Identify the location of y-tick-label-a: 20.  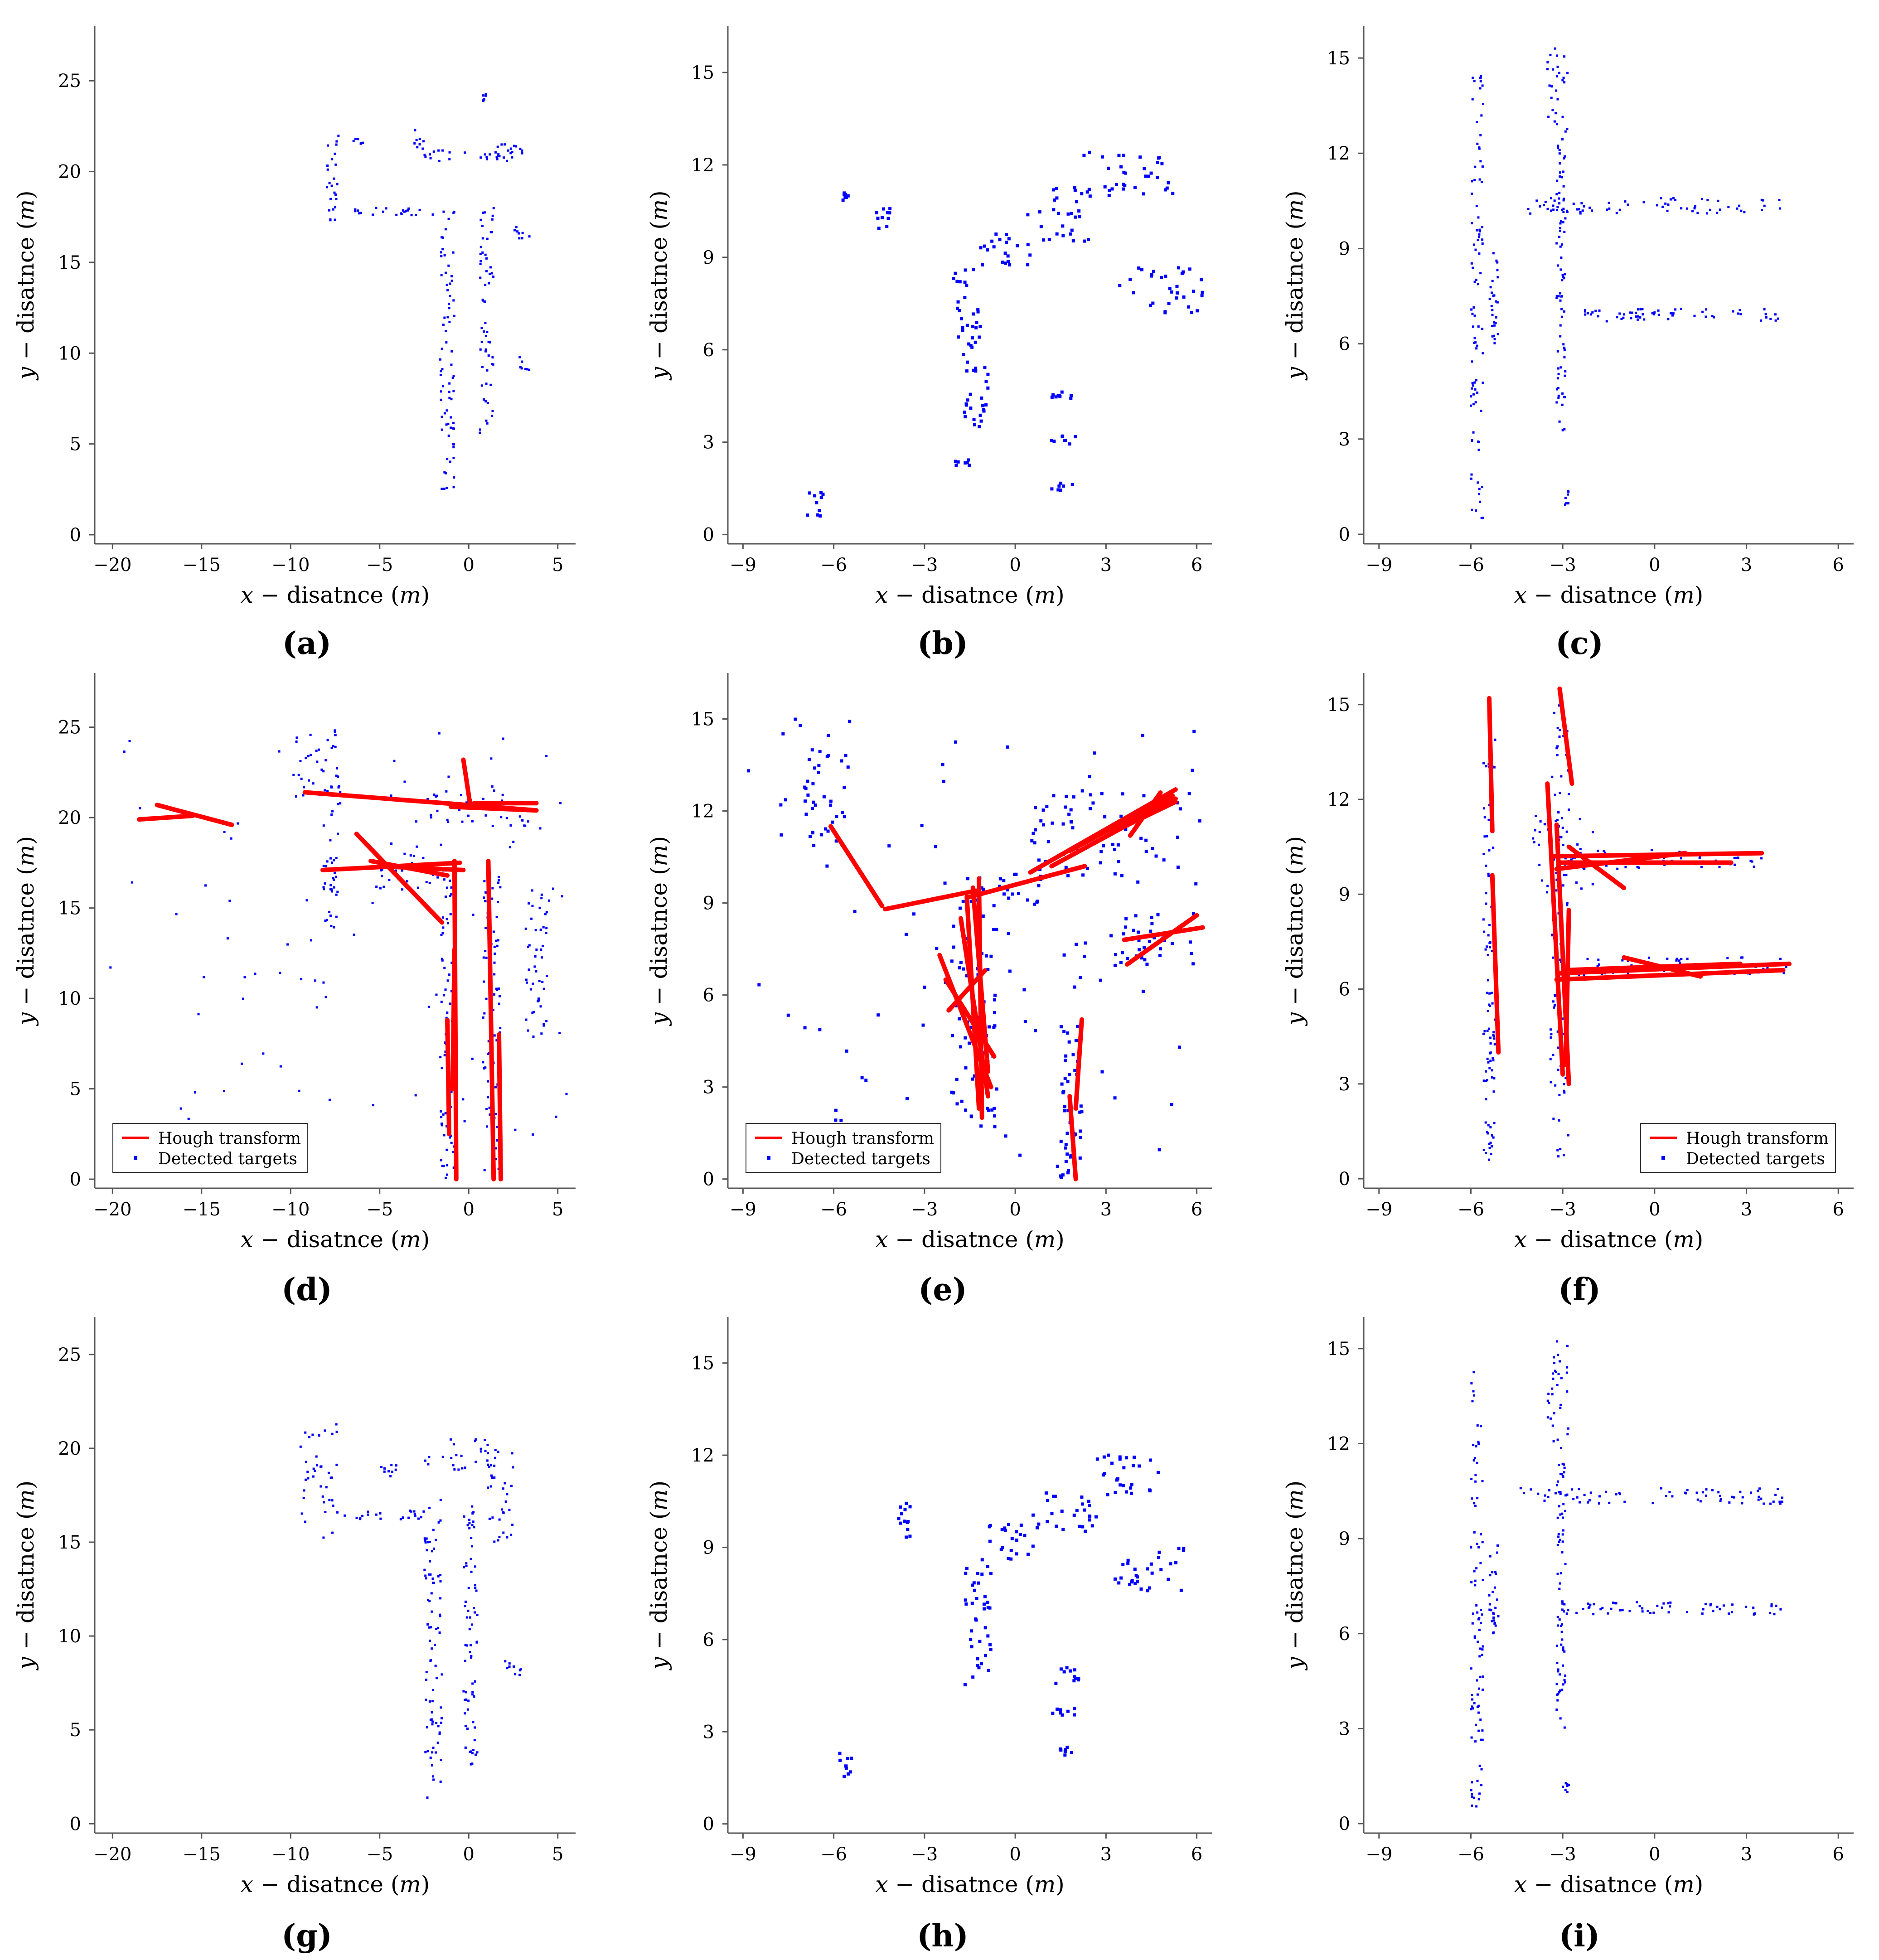
(69, 173).